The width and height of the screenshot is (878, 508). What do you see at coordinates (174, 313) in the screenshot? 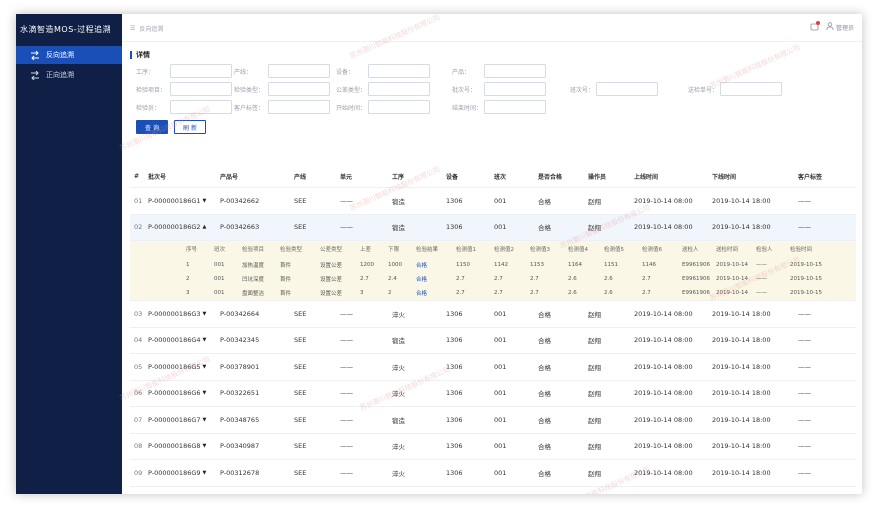
I see `col-batch-text: P-000000186G3` at bounding box center [174, 313].